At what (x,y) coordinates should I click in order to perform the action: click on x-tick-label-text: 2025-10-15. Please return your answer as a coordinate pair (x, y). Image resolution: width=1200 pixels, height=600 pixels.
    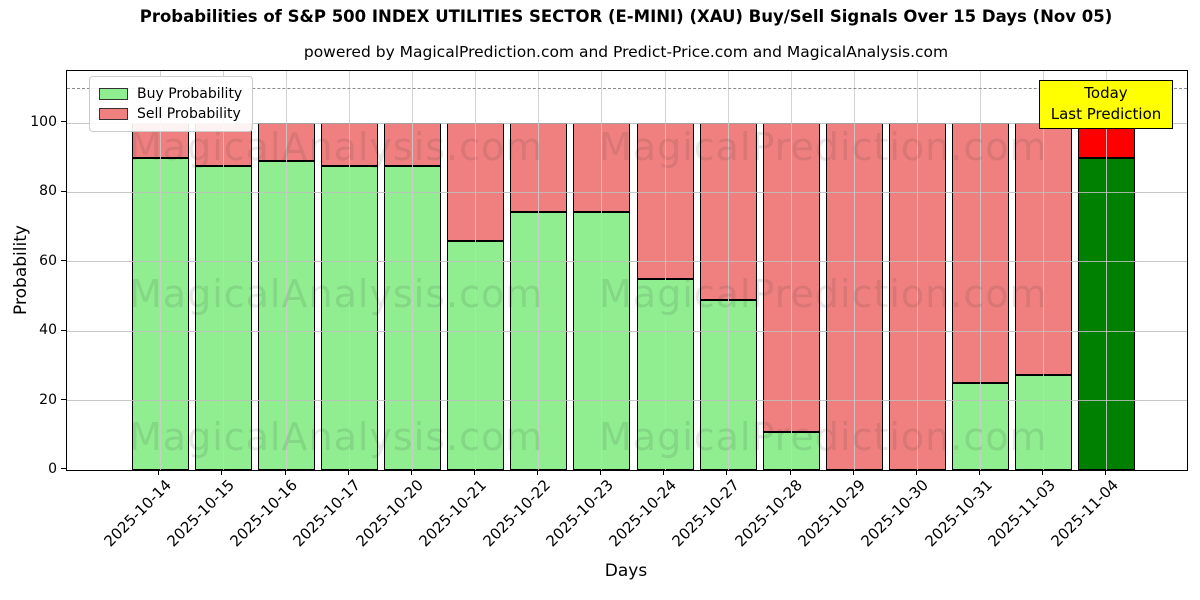
    Looking at the image, I should click on (200, 513).